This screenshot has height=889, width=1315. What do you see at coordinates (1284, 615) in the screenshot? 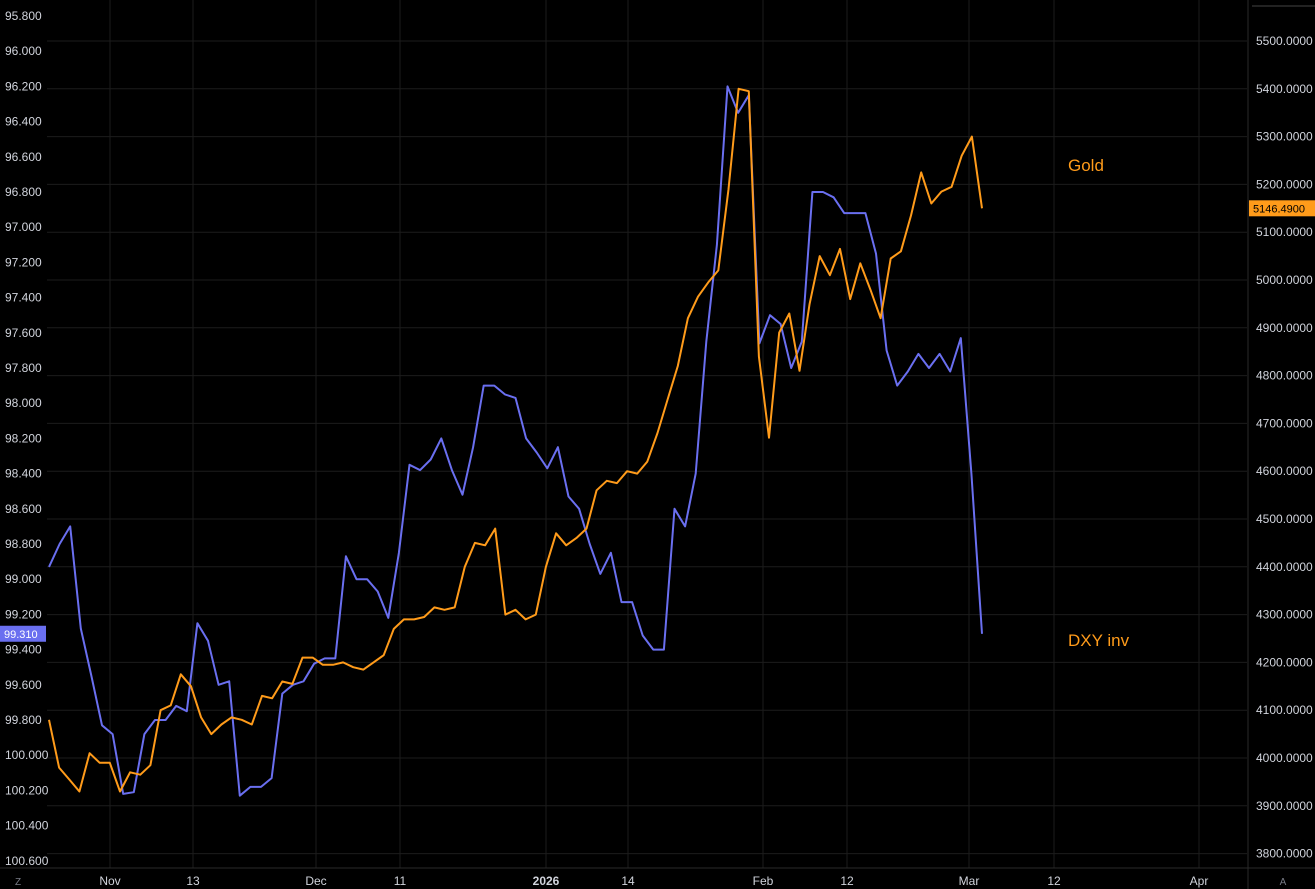
I see `right-axis-tick: 4300.0000` at bounding box center [1284, 615].